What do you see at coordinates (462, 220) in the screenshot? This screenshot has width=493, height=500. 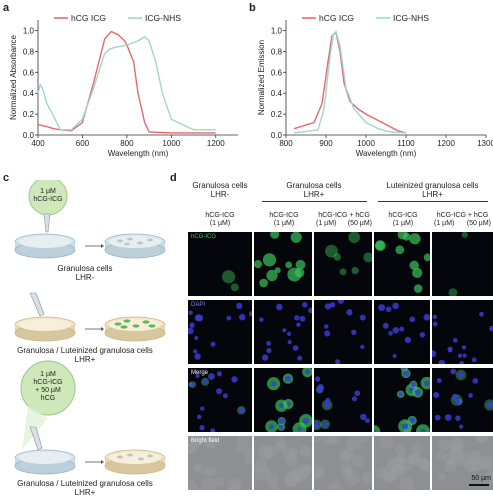 I see `col-header-5: hCG-ICG + hCG (1 µM) (50 µM)` at bounding box center [462, 220].